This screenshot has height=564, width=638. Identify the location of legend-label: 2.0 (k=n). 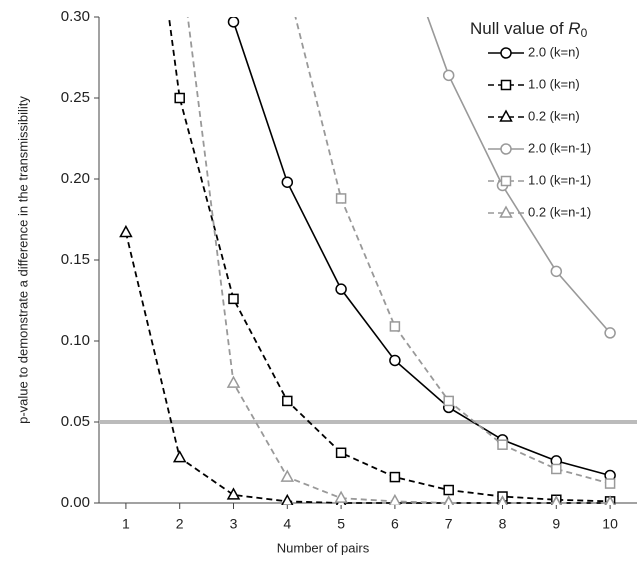
(554, 51).